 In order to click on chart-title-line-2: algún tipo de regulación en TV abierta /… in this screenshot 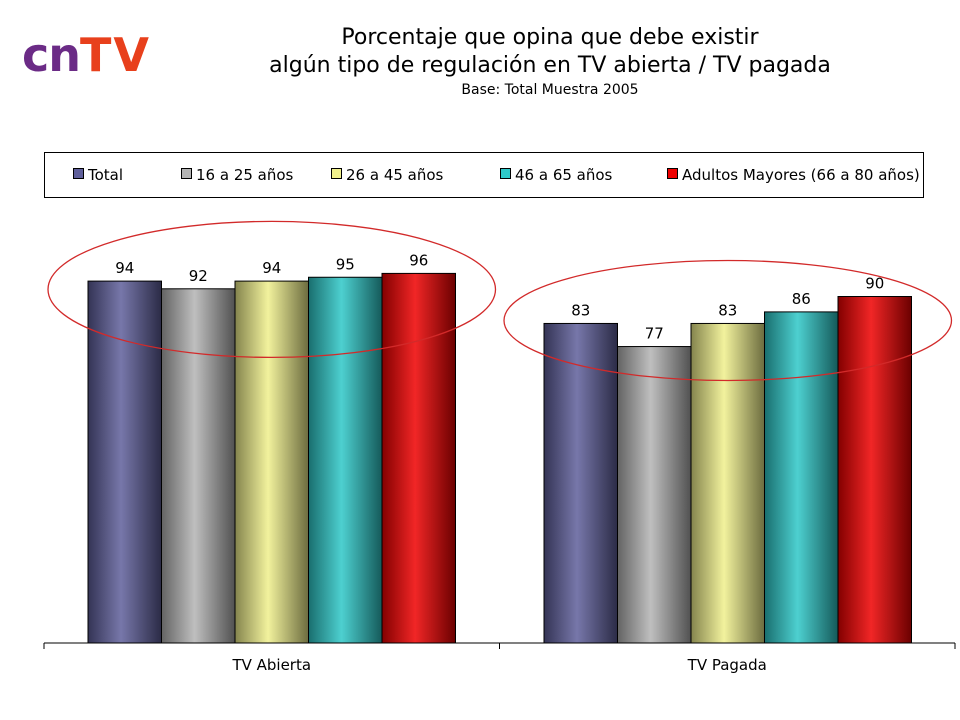, I will do `click(550, 65)`.